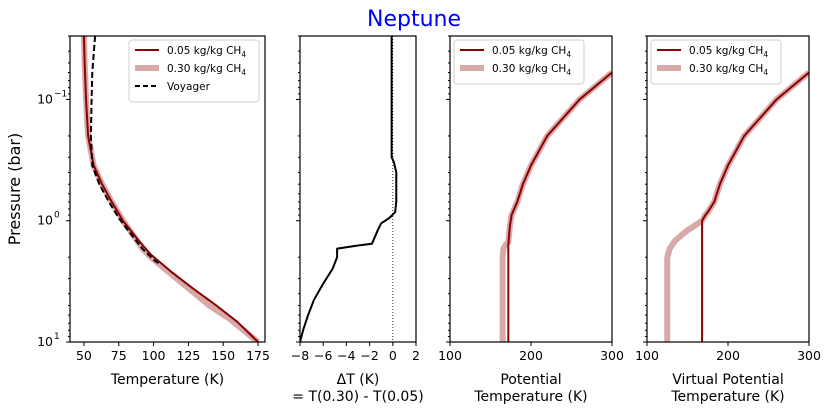  Describe the element at coordinates (728, 380) in the screenshot. I see `x-axis-label: Virtual Potential` at that location.